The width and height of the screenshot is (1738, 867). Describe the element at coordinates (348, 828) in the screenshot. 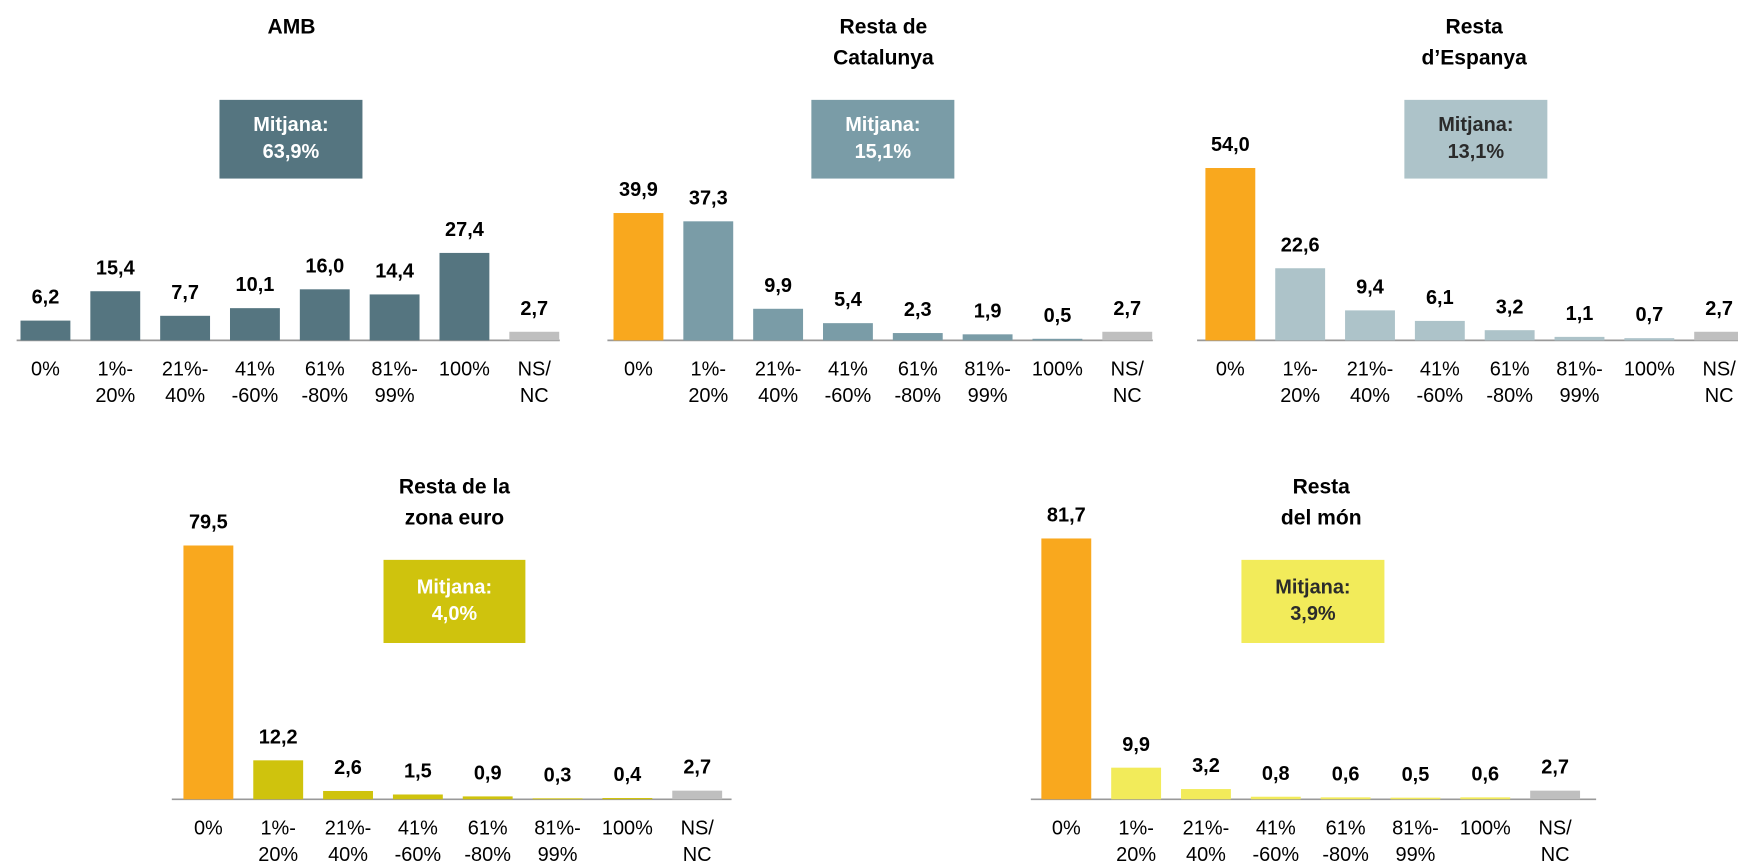

I see `x-tick-label: 21%-` at that location.